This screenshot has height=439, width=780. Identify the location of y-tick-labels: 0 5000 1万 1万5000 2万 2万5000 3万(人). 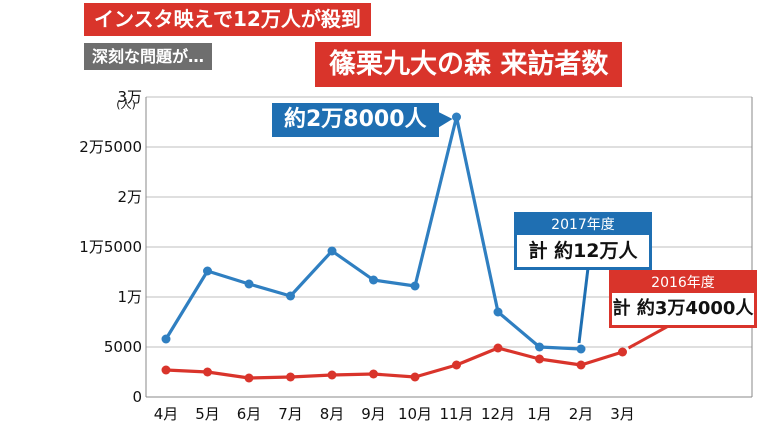
(110, 247).